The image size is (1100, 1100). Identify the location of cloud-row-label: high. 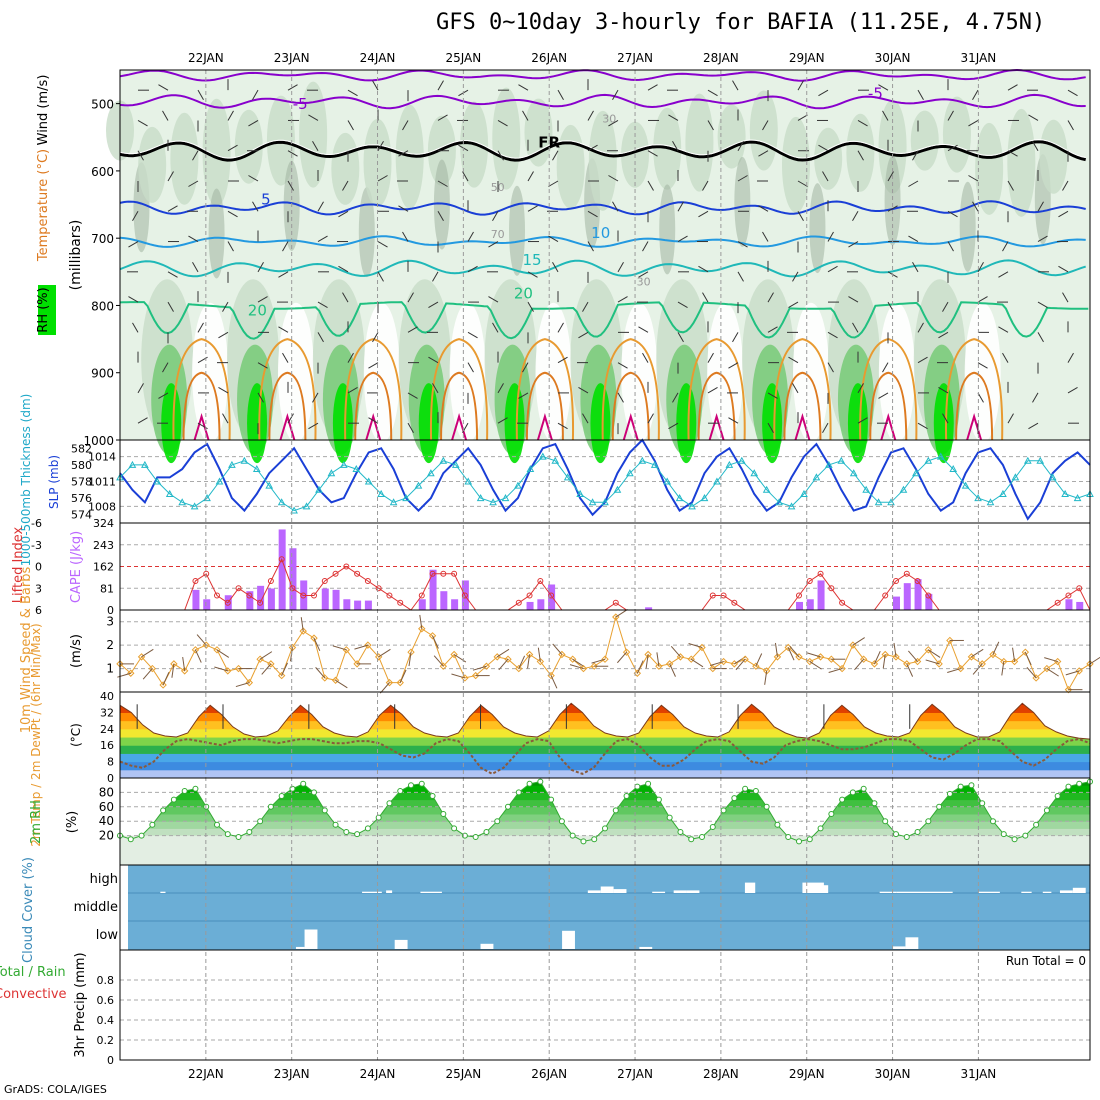
(104, 879).